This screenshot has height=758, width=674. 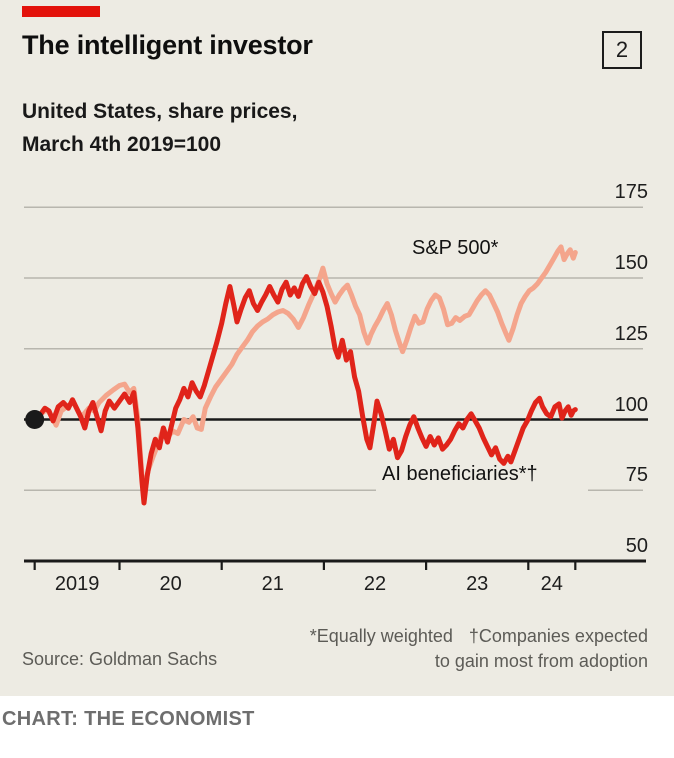 I want to click on chart-credit: CHART: THE ECONOMIST, so click(x=128, y=719).